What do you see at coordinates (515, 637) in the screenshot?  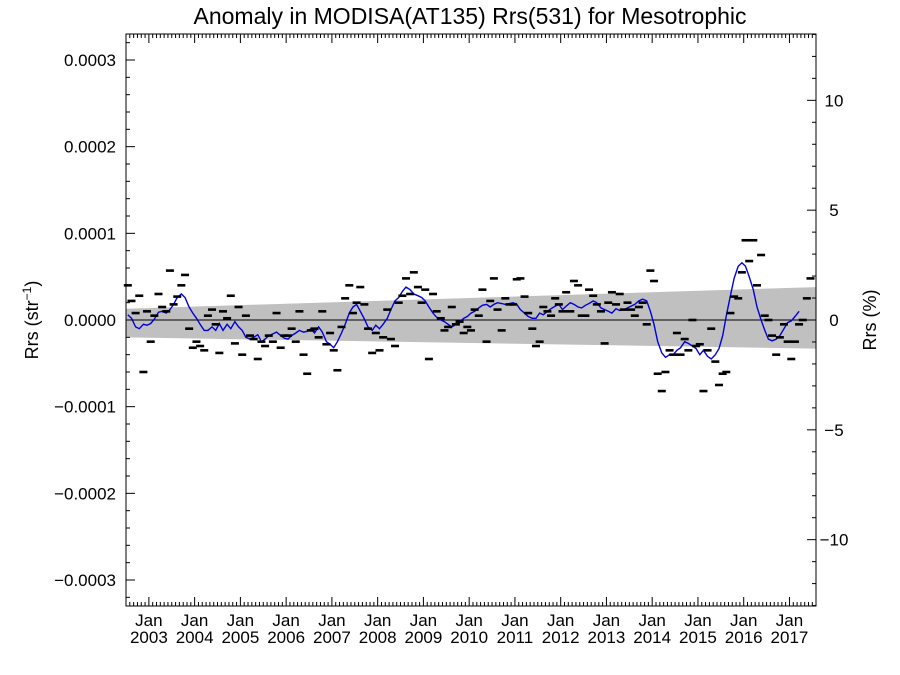 I see `x-tick-label-year: 2011` at bounding box center [515, 637].